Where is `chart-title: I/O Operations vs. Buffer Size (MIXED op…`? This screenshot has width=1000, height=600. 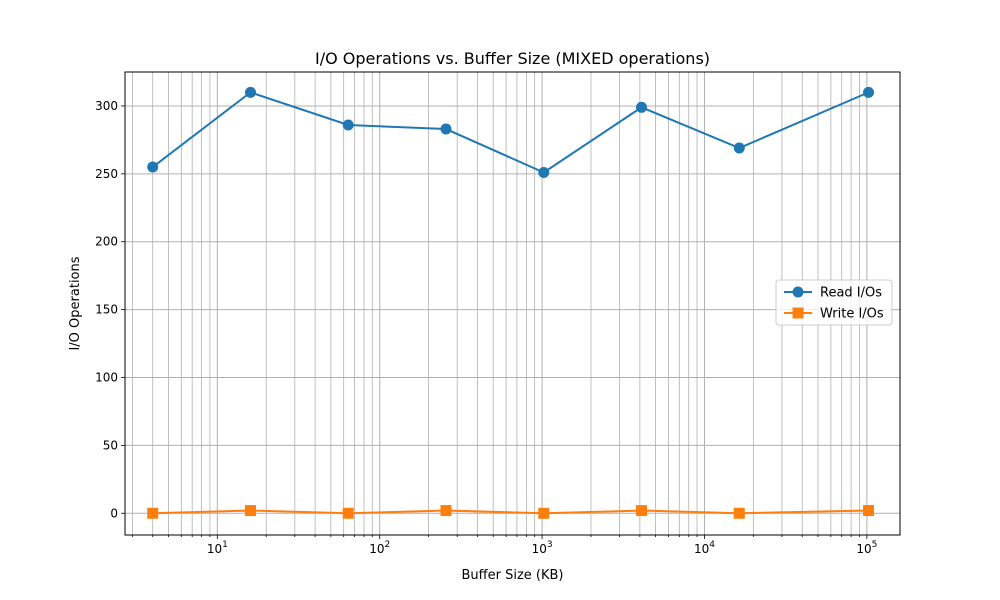 chart-title: I/O Operations vs. Buffer Size (MIXED op… is located at coordinates (512, 58).